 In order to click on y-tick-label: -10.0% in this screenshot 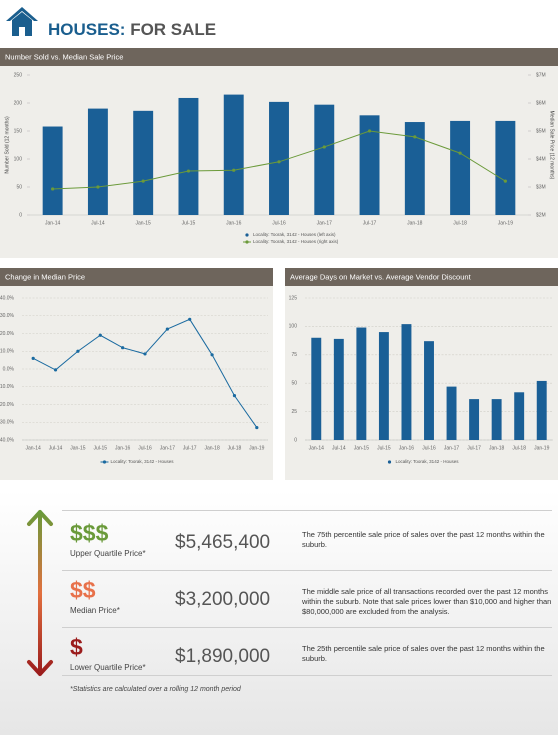, I will do `click(7, 387)`.